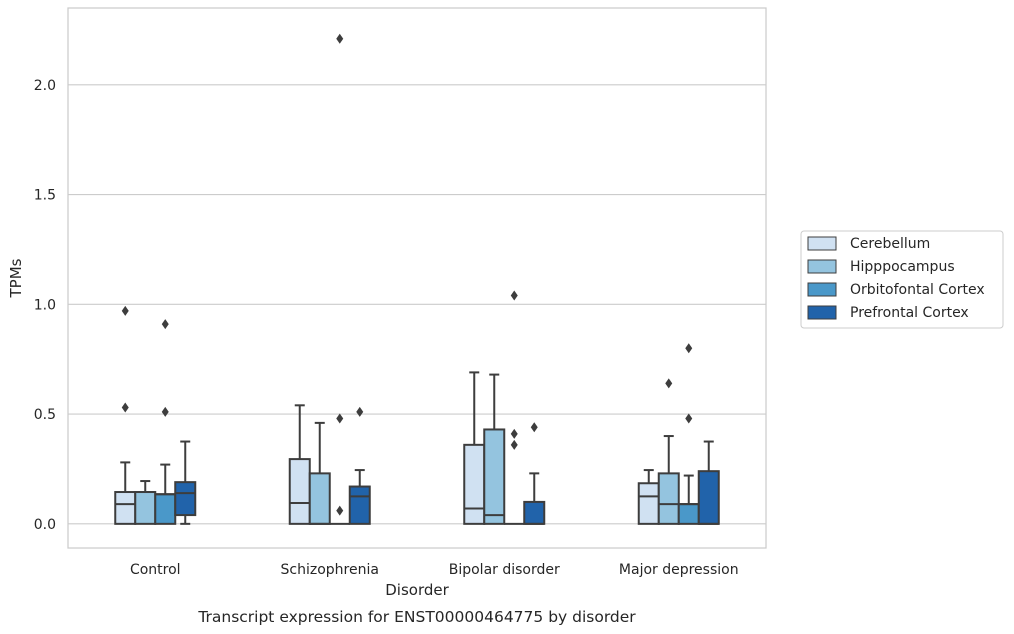  I want to click on y-axis-label: TPMs, so click(16, 278).